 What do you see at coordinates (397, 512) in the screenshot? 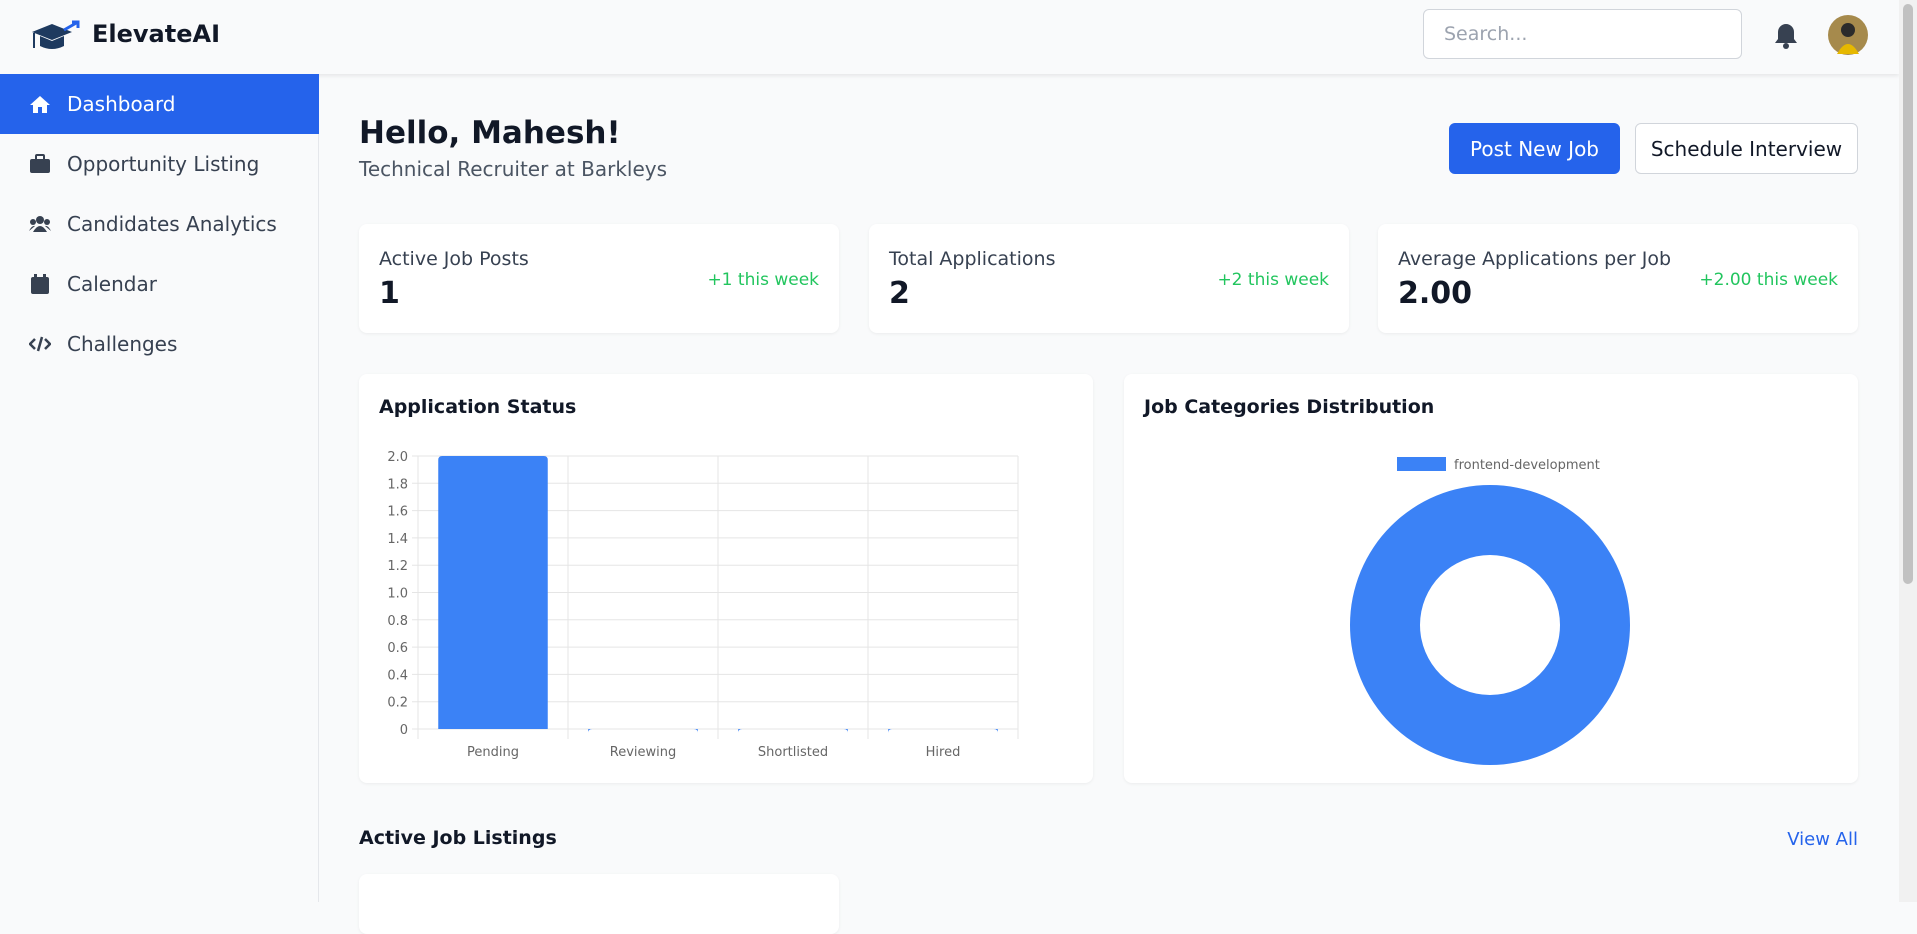
I see `y-tick-label: 1.6` at bounding box center [397, 512].